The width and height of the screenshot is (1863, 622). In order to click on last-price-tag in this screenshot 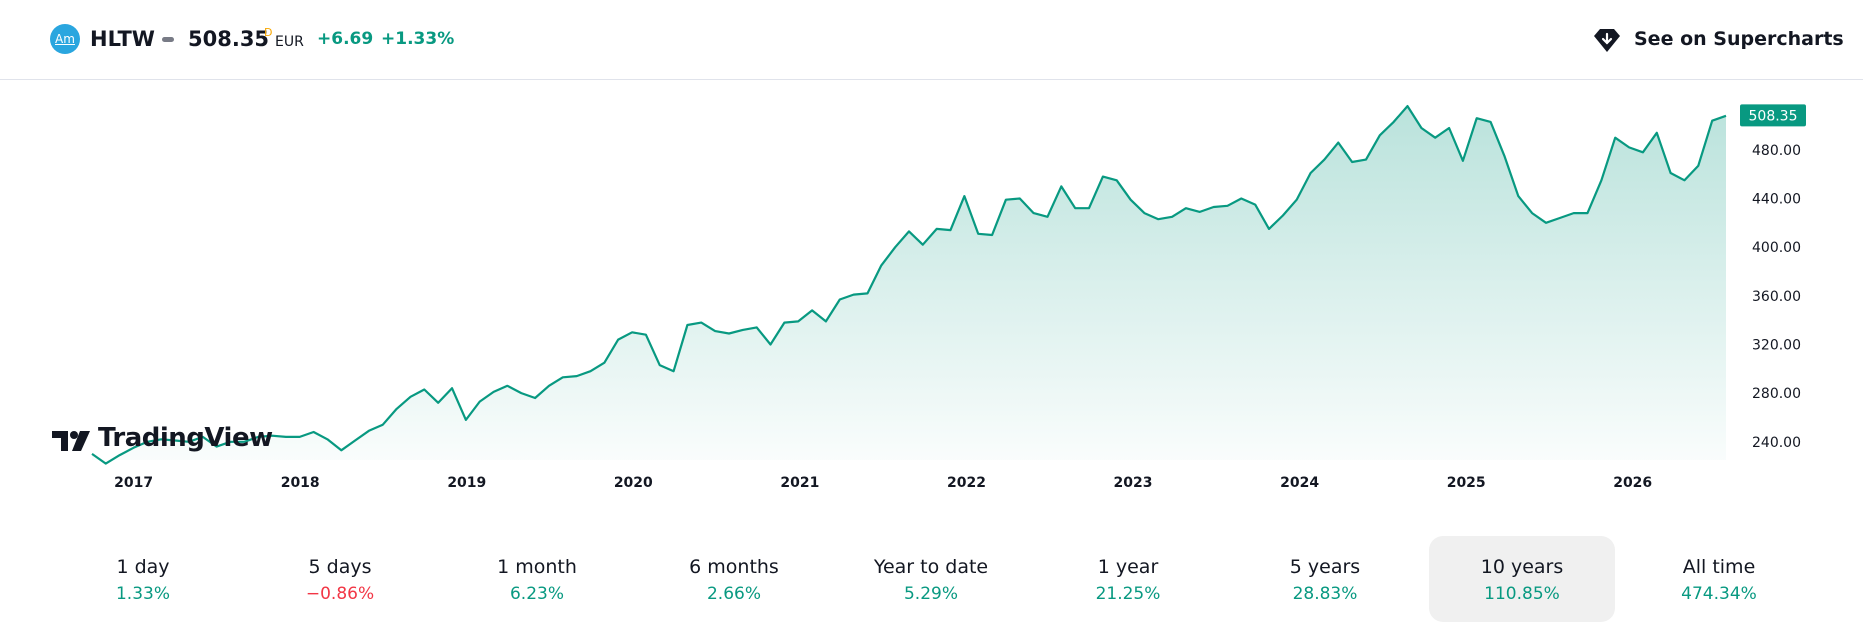, I will do `click(1773, 115)`.